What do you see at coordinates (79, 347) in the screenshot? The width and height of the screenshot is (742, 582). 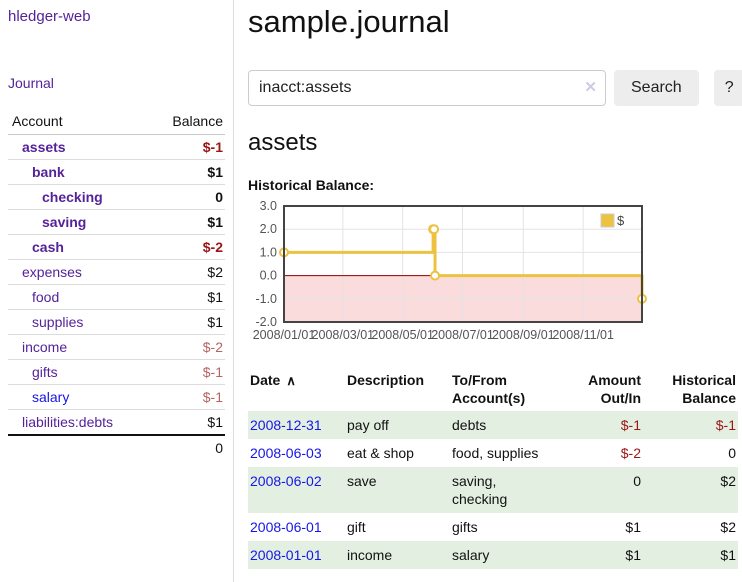 I see `account-name-cell: income` at bounding box center [79, 347].